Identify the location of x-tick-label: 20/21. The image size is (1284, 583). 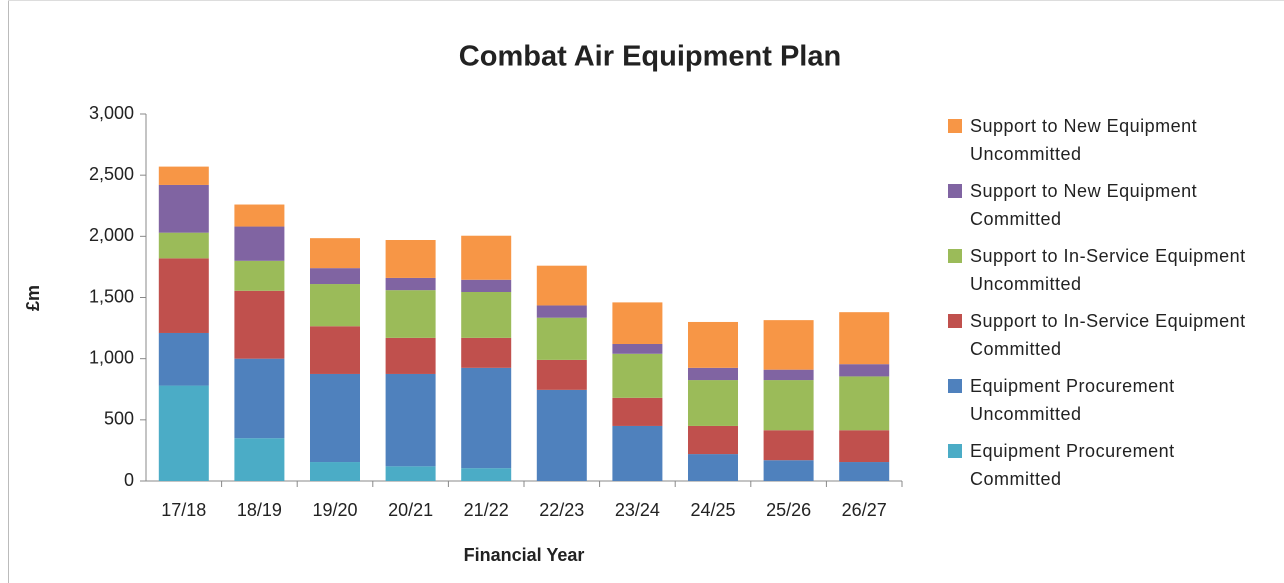
(410, 510).